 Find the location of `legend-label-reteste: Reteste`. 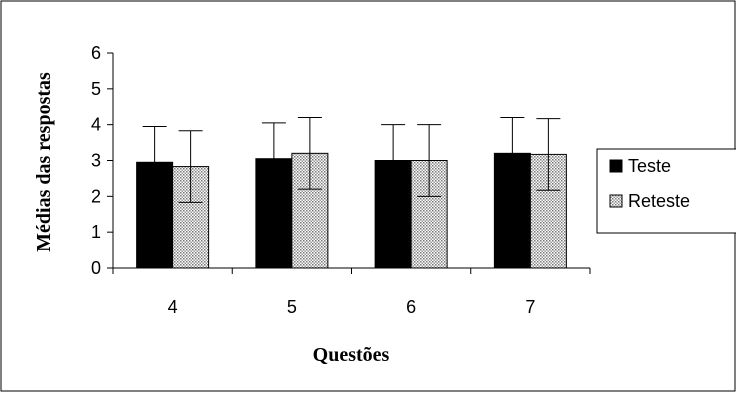

legend-label-reteste: Reteste is located at coordinates (659, 201).